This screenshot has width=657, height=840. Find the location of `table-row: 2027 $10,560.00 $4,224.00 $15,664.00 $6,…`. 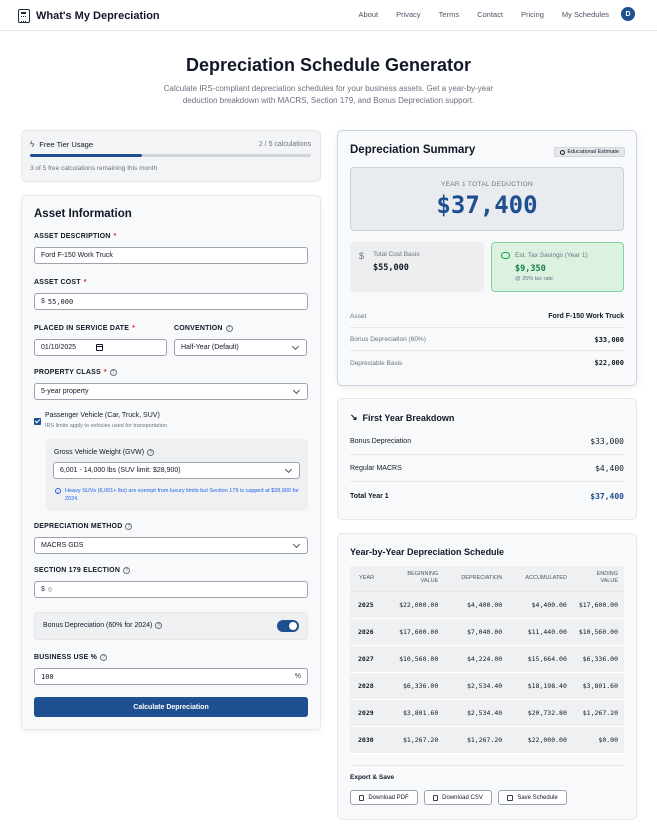

table-row: 2027 $10,560.00 $4,224.00 $15,664.00 $6,… is located at coordinates (487, 659).